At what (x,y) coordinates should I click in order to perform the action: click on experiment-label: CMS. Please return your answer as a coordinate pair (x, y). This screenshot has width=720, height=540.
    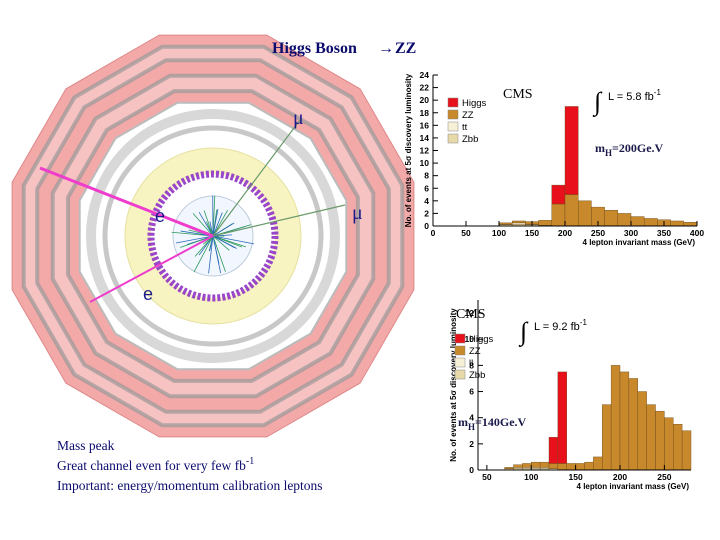
    Looking at the image, I should click on (471, 314).